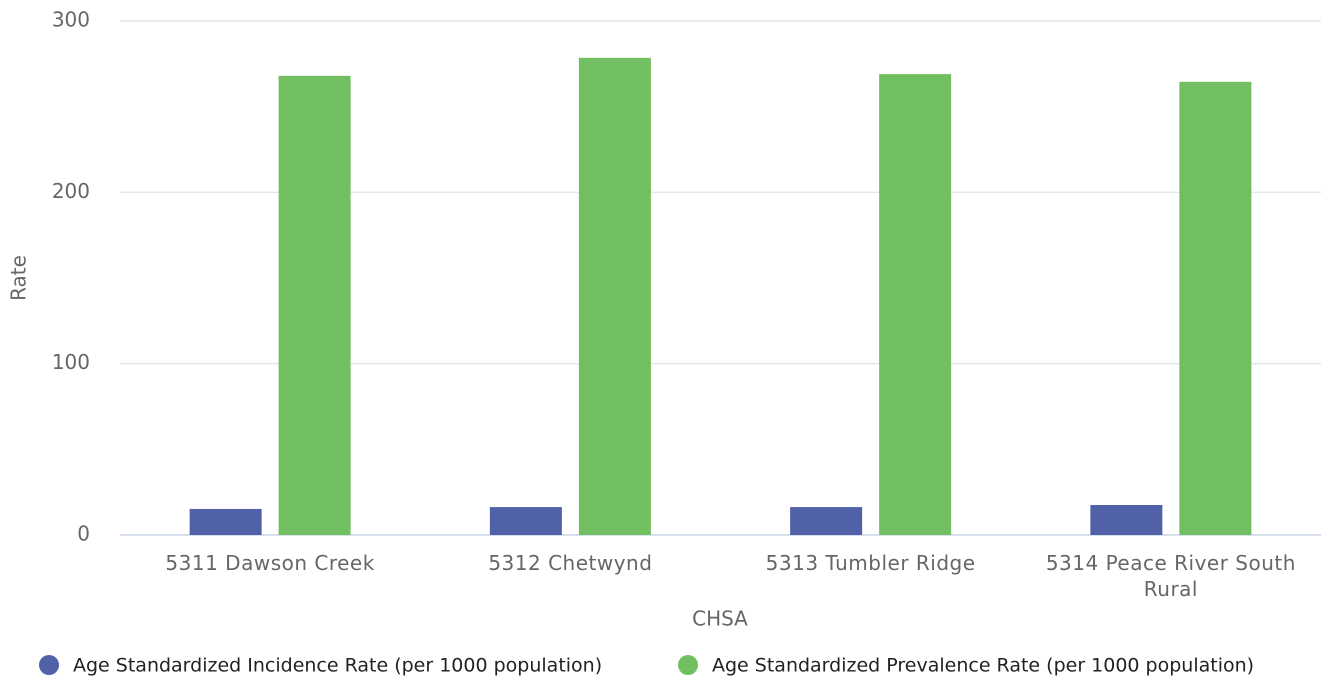  Describe the element at coordinates (570, 563) in the screenshot. I see `x-tick-label: 5312 Chetwynd` at that location.